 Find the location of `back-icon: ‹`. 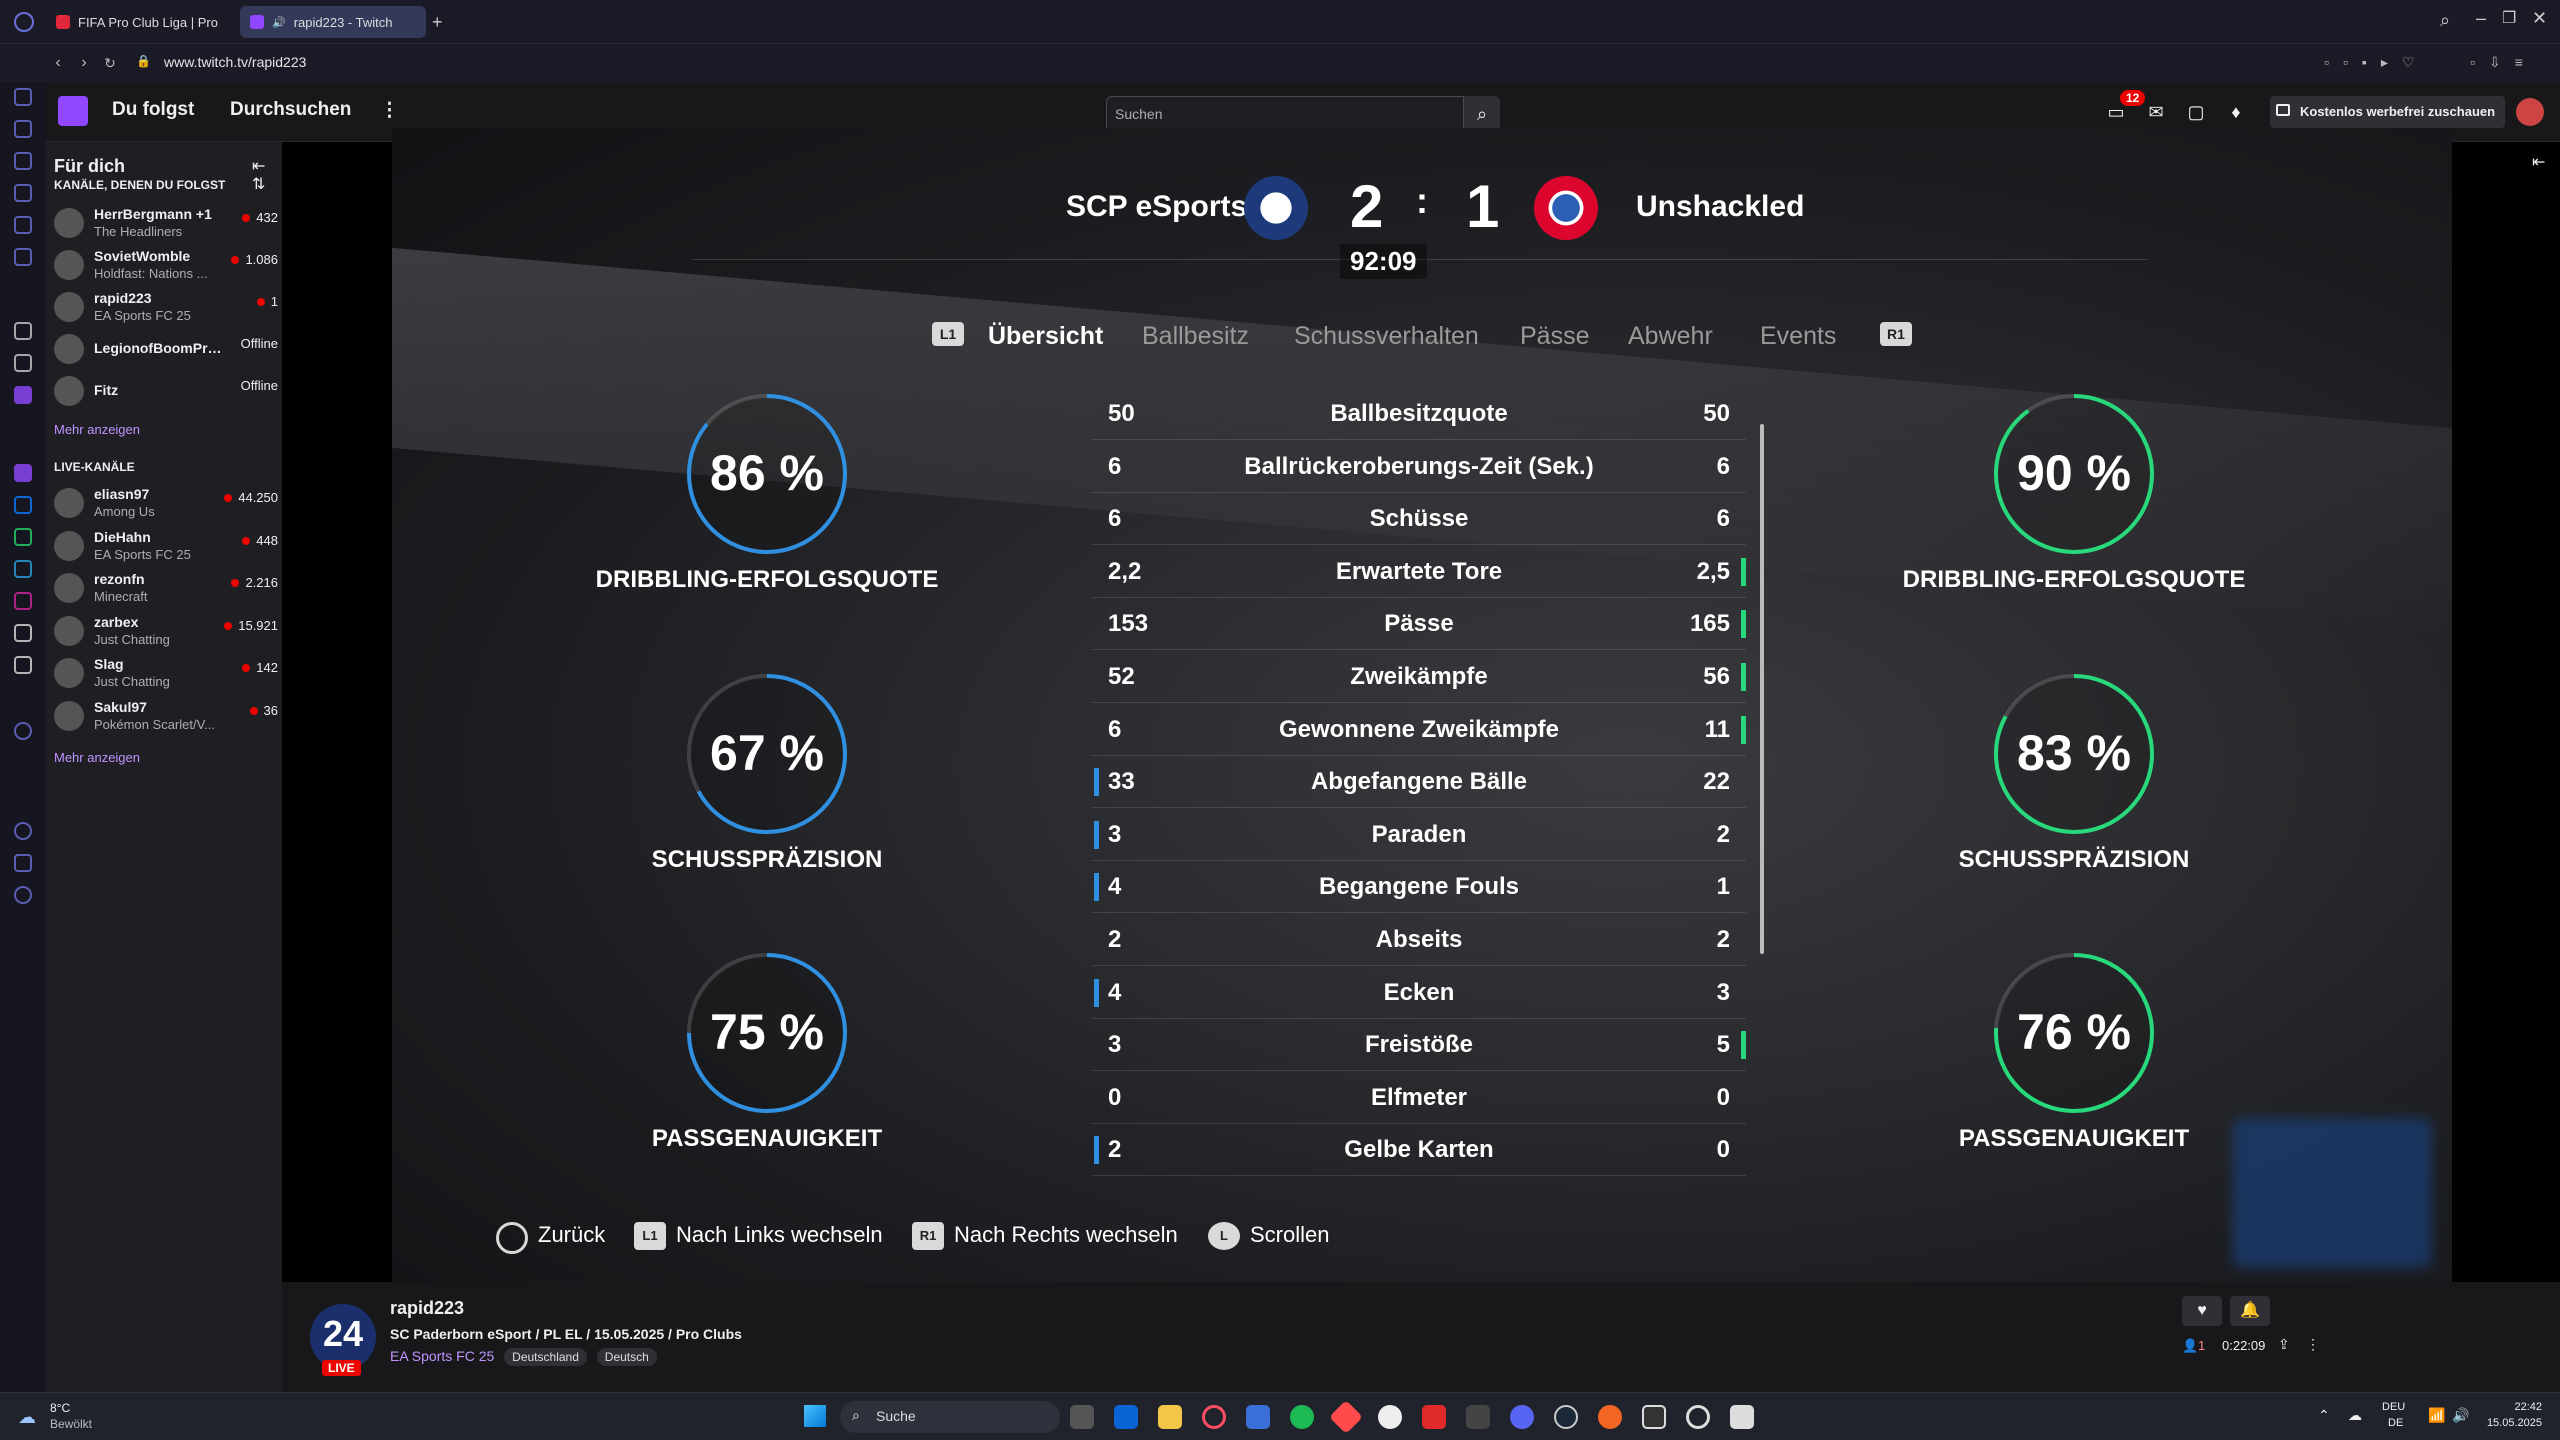

back-icon: ‹ is located at coordinates (58, 62).